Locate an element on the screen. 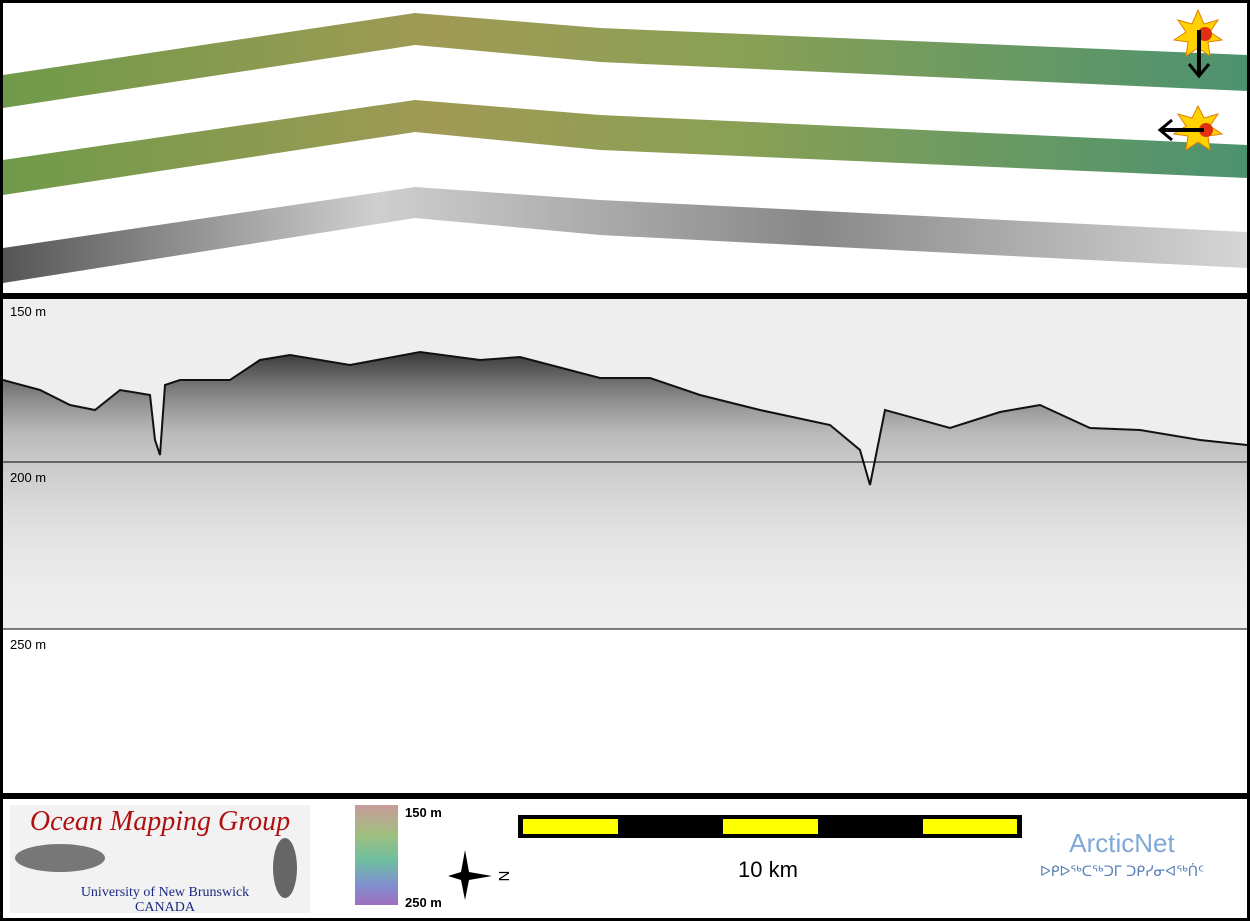 The width and height of the screenshot is (1250, 921). logo-country: CANADA is located at coordinates (165, 907).